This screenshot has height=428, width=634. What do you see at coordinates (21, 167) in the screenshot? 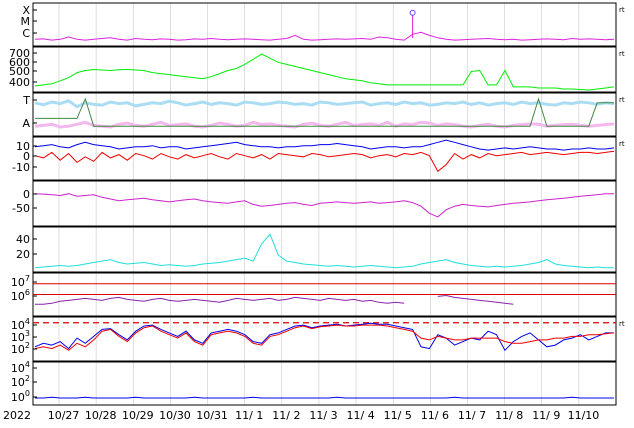
I see `y-tick-label: -10` at bounding box center [21, 167].